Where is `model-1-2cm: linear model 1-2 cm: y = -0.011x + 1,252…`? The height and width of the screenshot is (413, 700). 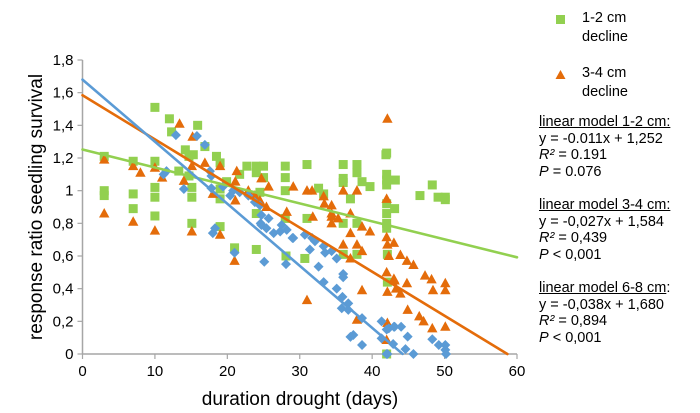
model-1-2cm: linear model 1-2 cm: y = -0.011x + 1,252… is located at coordinates (619, 147).